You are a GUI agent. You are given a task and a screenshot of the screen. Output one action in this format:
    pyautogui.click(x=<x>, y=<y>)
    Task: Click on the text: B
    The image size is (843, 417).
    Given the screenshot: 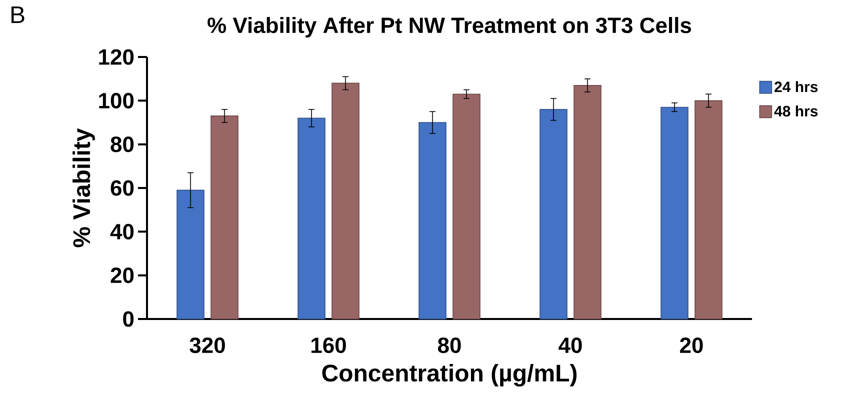 What is the action you would take?
    pyautogui.click(x=17, y=15)
    